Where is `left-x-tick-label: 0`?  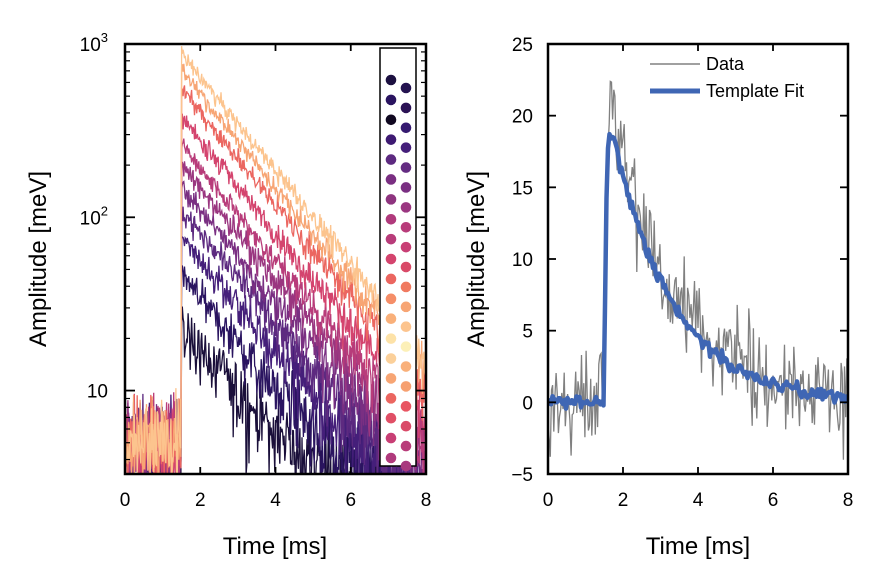
left-x-tick-label: 0 is located at coordinates (125, 500).